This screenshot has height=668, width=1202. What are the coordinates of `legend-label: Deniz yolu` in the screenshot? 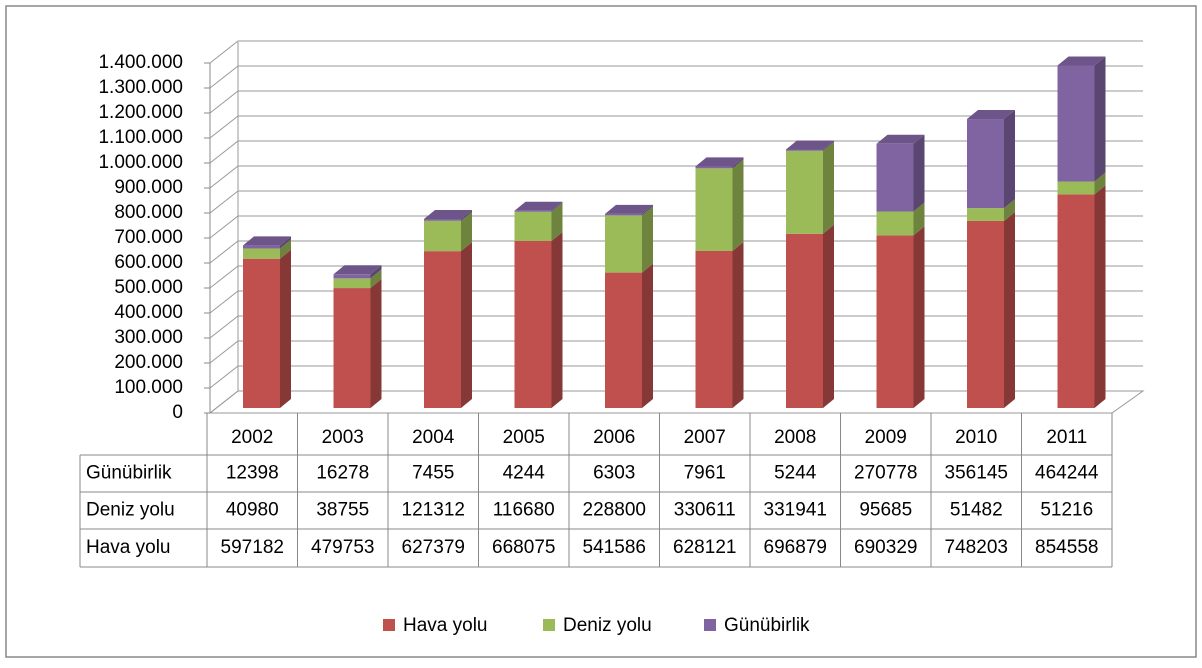 It's located at (607, 625).